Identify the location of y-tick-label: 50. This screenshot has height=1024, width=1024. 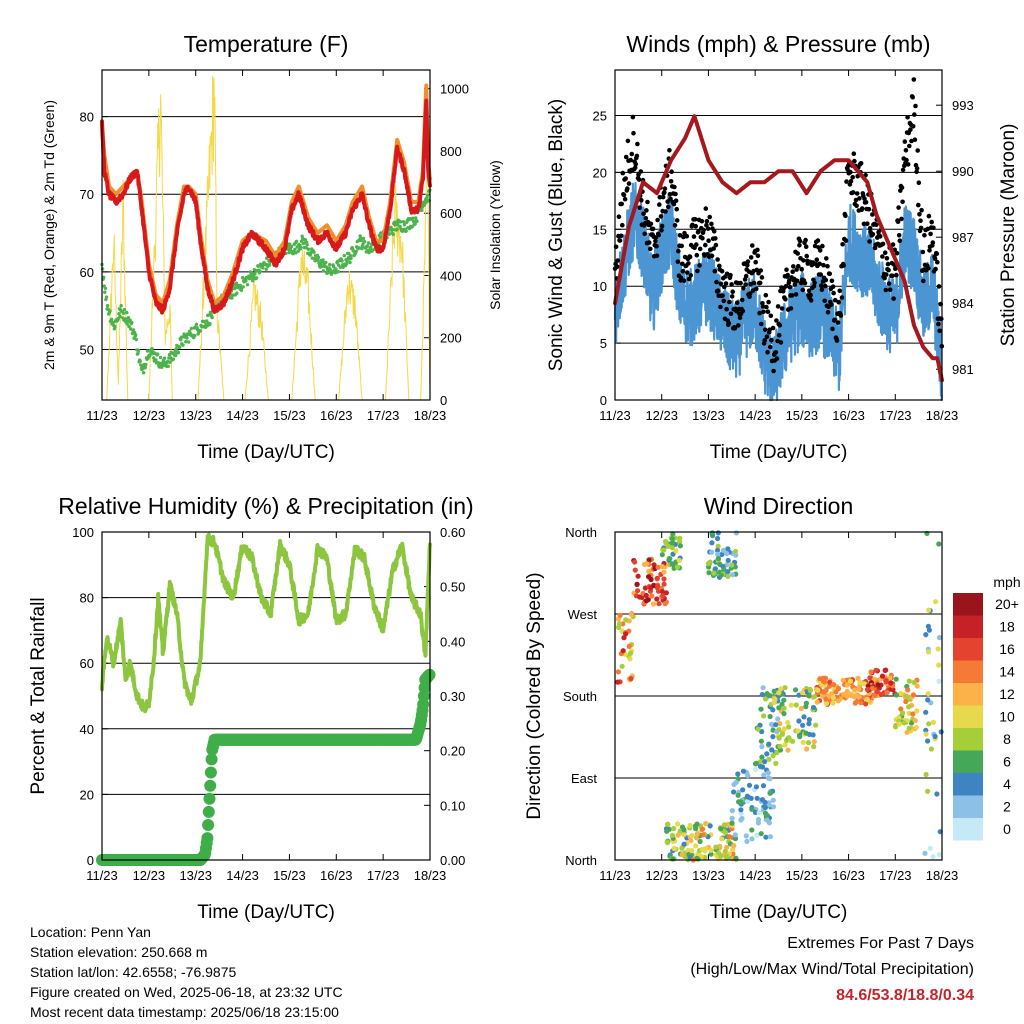
(87, 350).